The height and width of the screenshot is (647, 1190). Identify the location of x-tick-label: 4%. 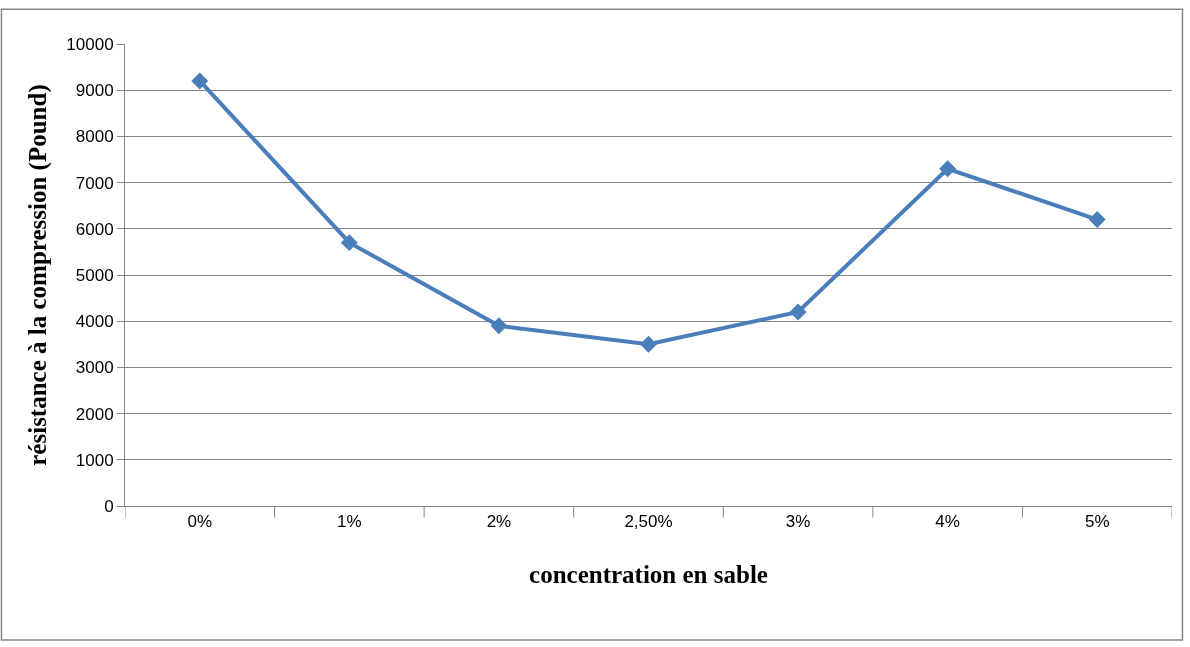
(947, 522).